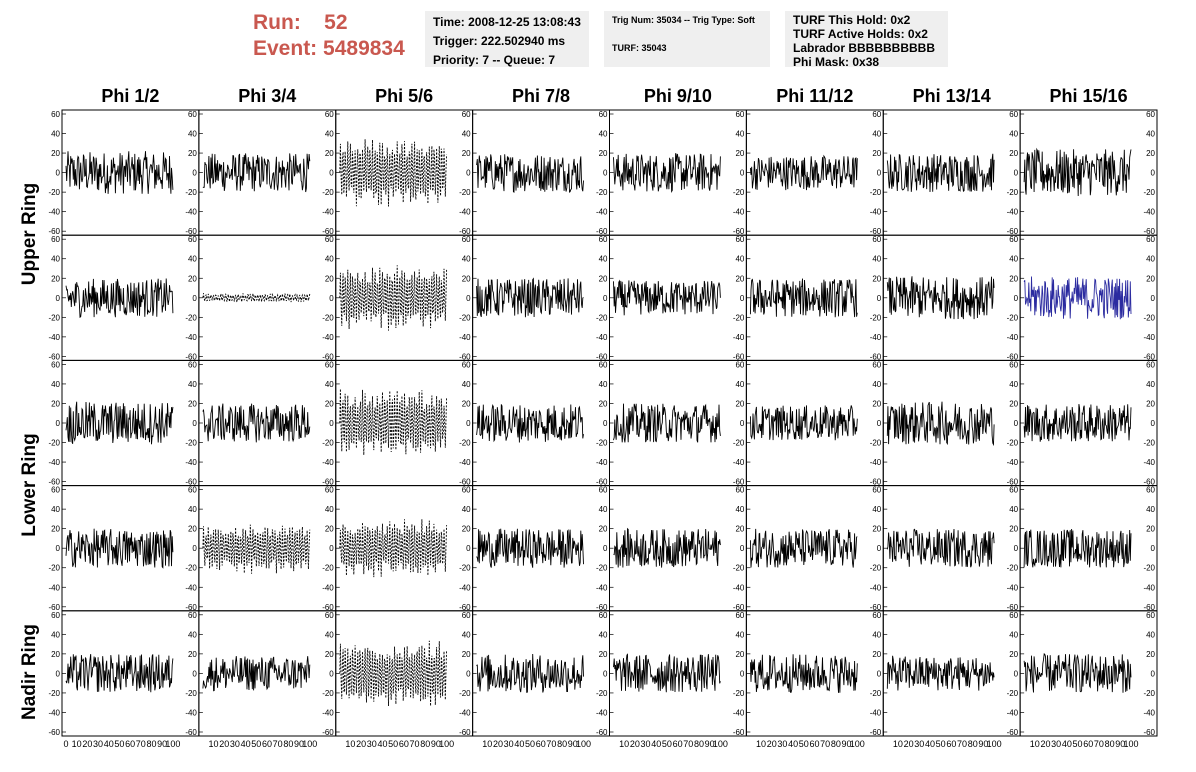  I want to click on panel-r0-c5: -60 -40 -20 0 20 40 60, so click(814, 172).